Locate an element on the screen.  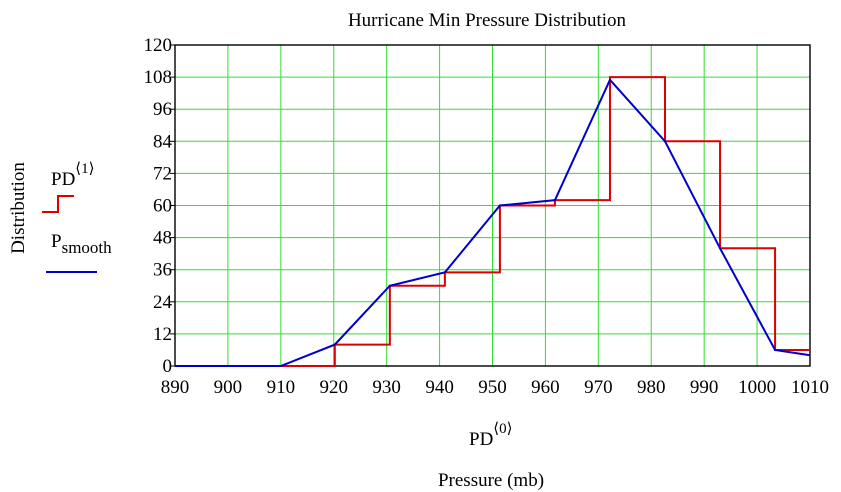
y-tick-label: 120 is located at coordinates (158, 45).